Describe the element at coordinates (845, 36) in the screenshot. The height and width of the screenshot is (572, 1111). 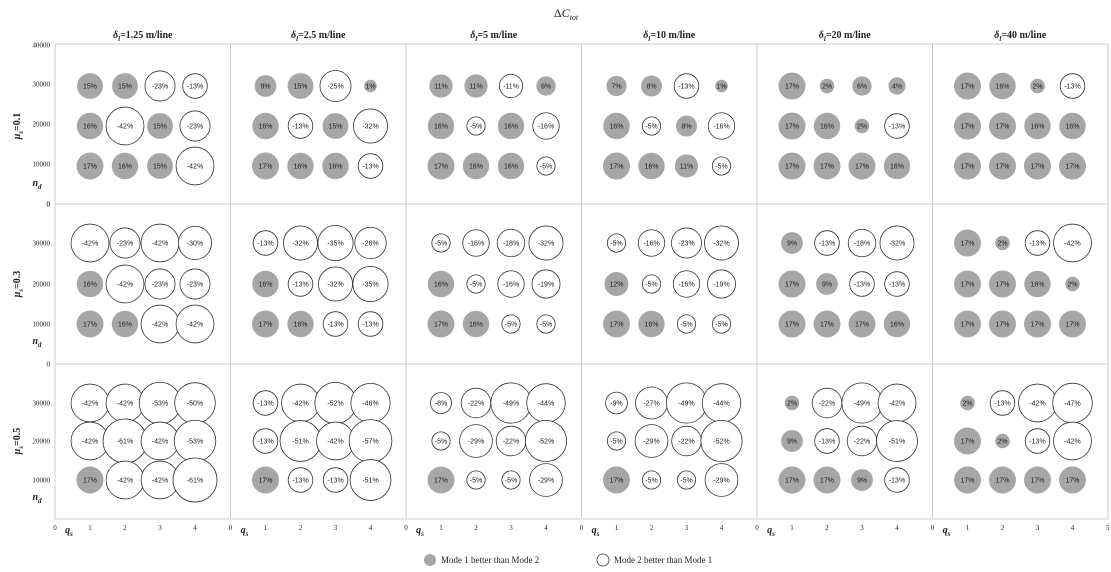
I see `column-title: δl=20 m/line` at that location.